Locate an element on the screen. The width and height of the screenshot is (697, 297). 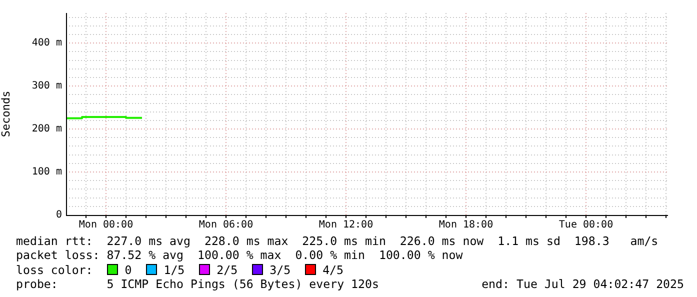
legend-label: 1/5 is located at coordinates (174, 269).